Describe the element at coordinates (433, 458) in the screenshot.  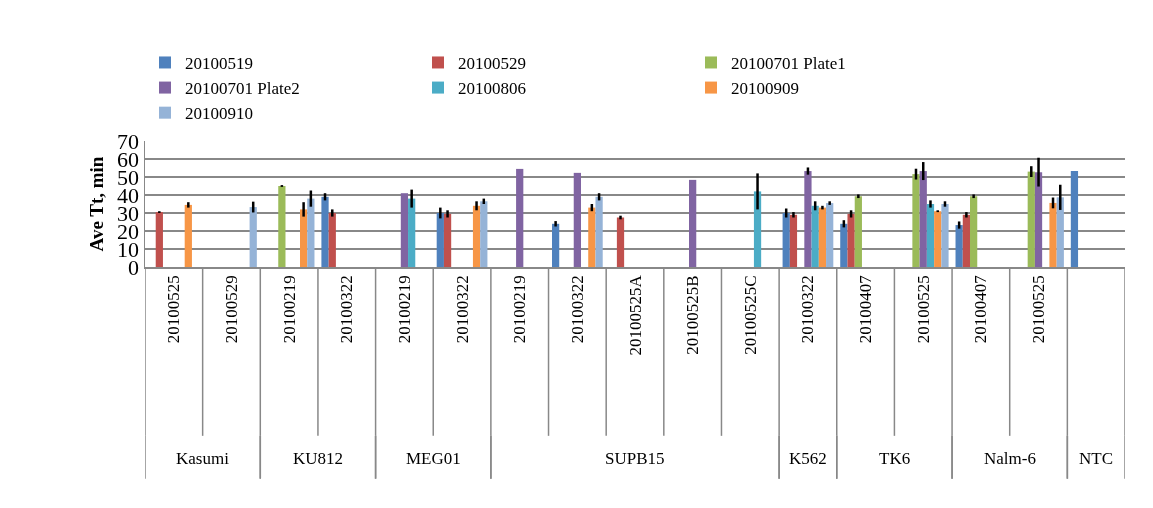
I see `text: MEG01` at that location.